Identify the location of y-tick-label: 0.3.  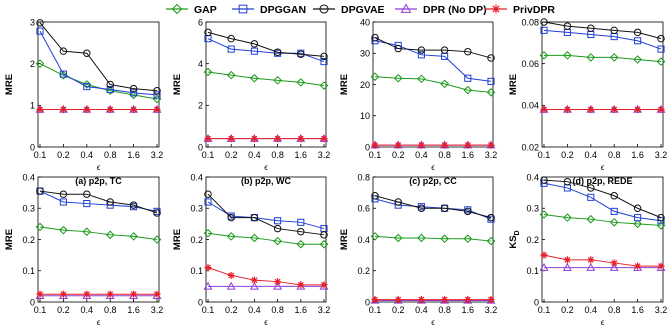
(196, 209).